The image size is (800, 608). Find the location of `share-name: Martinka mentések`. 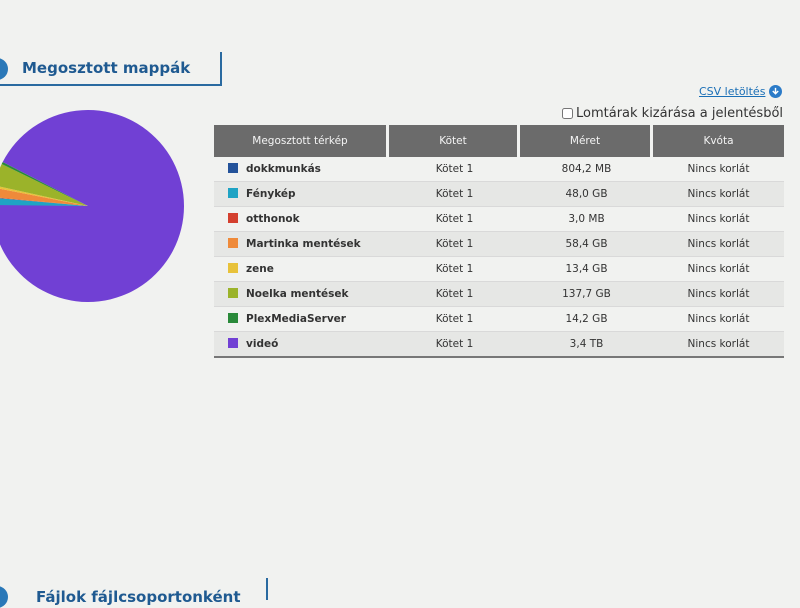

share-name: Martinka mentések is located at coordinates (303, 244).